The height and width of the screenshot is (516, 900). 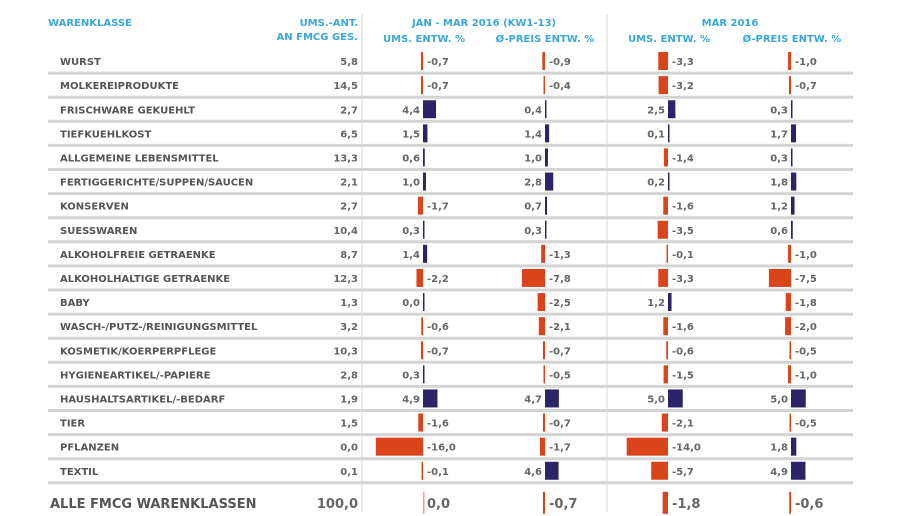 What do you see at coordinates (730, 23) in the screenshot?
I see `header-group2: MAR 2016` at bounding box center [730, 23].